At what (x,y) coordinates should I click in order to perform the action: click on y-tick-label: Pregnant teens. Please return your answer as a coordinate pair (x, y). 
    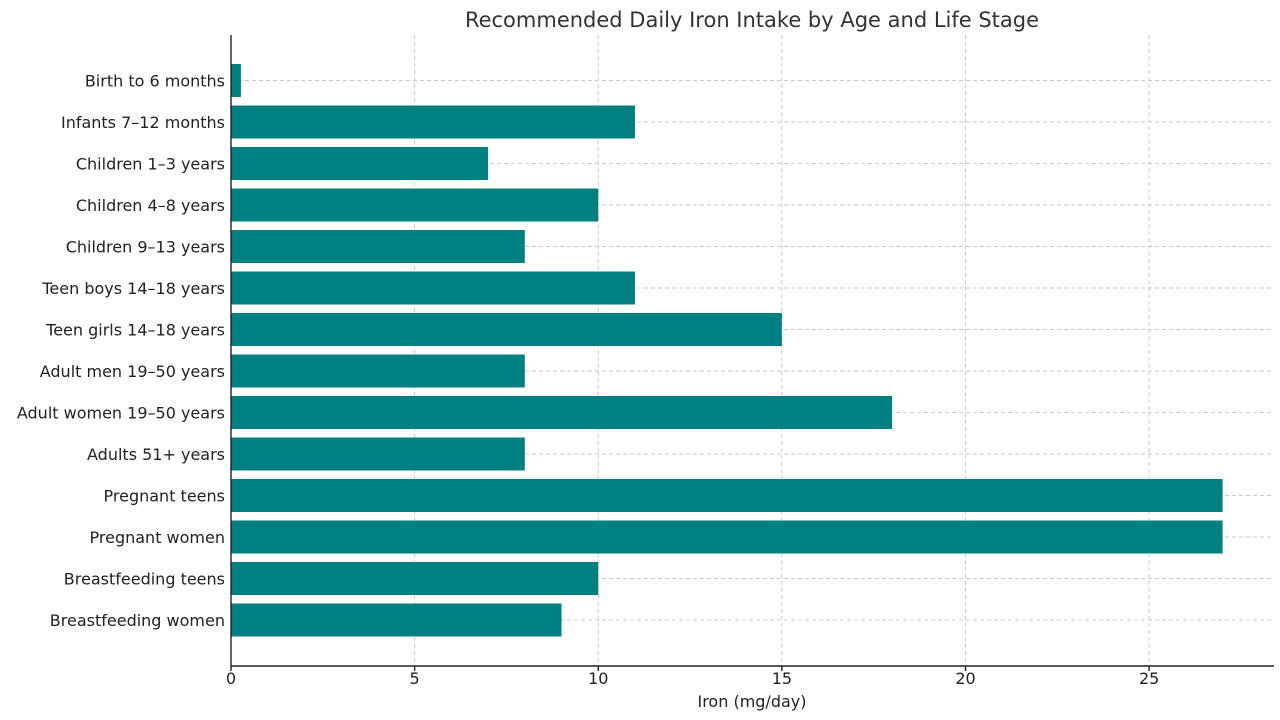
    Looking at the image, I should click on (164, 496).